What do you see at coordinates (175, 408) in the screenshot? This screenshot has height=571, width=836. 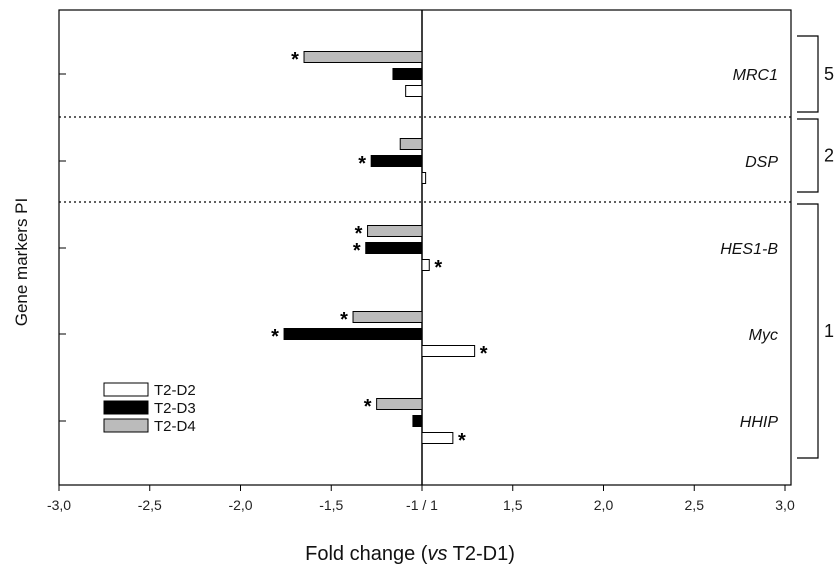 I see `legend-label-t2-d3: T2-D3` at bounding box center [175, 408].